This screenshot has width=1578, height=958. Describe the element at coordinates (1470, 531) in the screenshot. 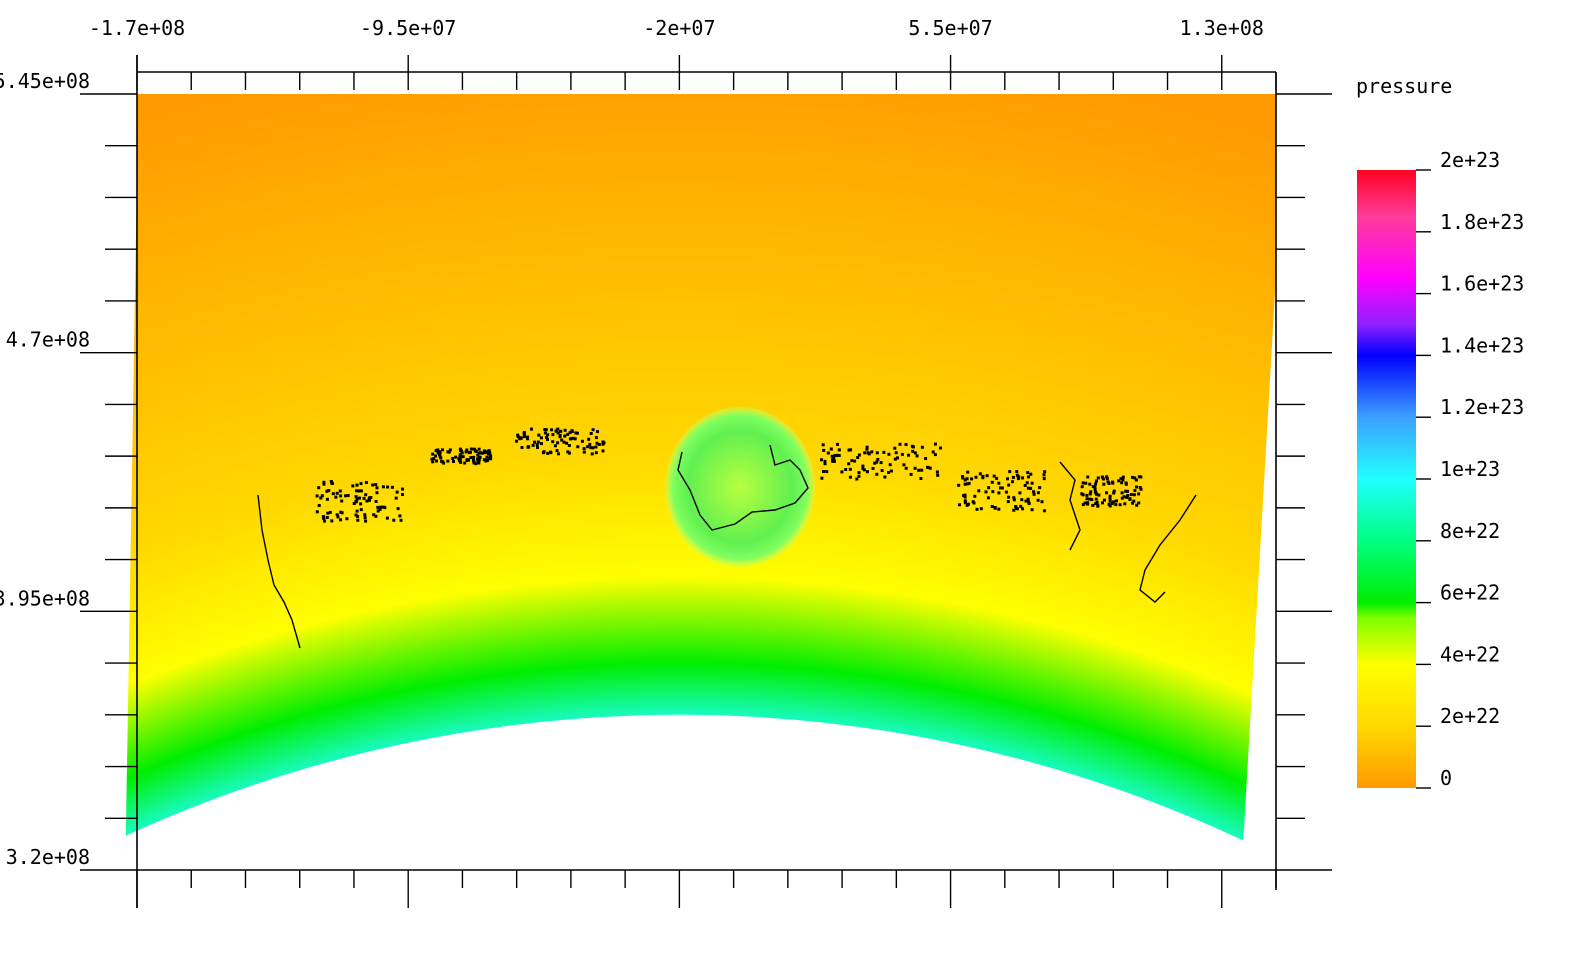

I see `colorbar-tick-label: 8e+22` at that location.